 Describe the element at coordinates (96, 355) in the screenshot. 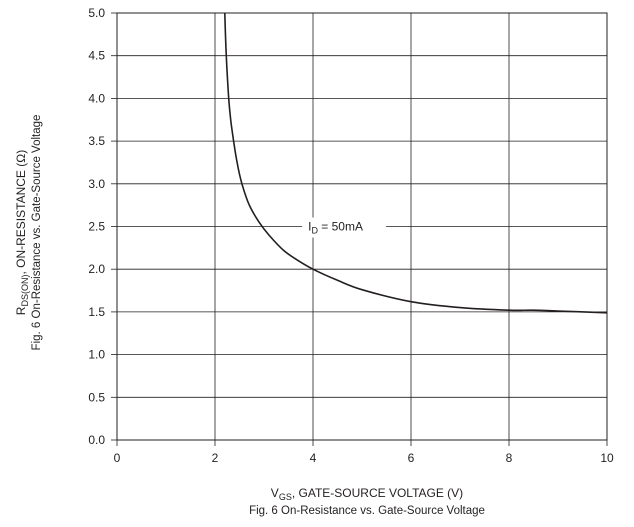

I see `y-tick-label: 1.0` at that location.